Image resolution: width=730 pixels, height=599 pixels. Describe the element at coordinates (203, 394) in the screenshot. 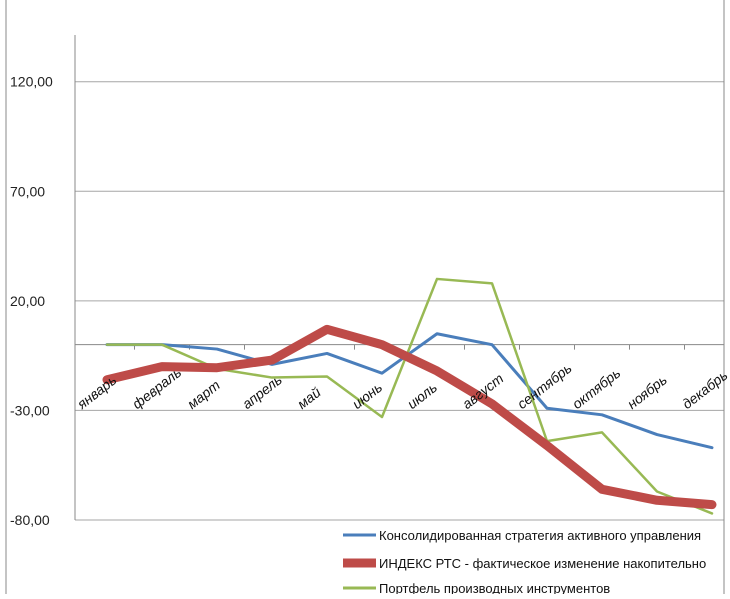

I see `x-tick-label: март` at that location.